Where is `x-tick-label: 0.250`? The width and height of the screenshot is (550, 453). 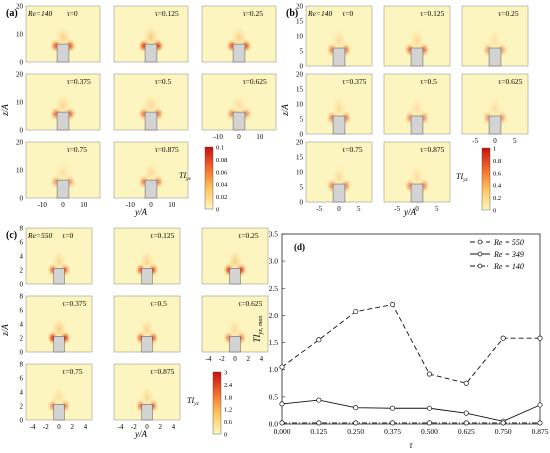
x-tick-label: 0.250 is located at coordinates (355, 431).